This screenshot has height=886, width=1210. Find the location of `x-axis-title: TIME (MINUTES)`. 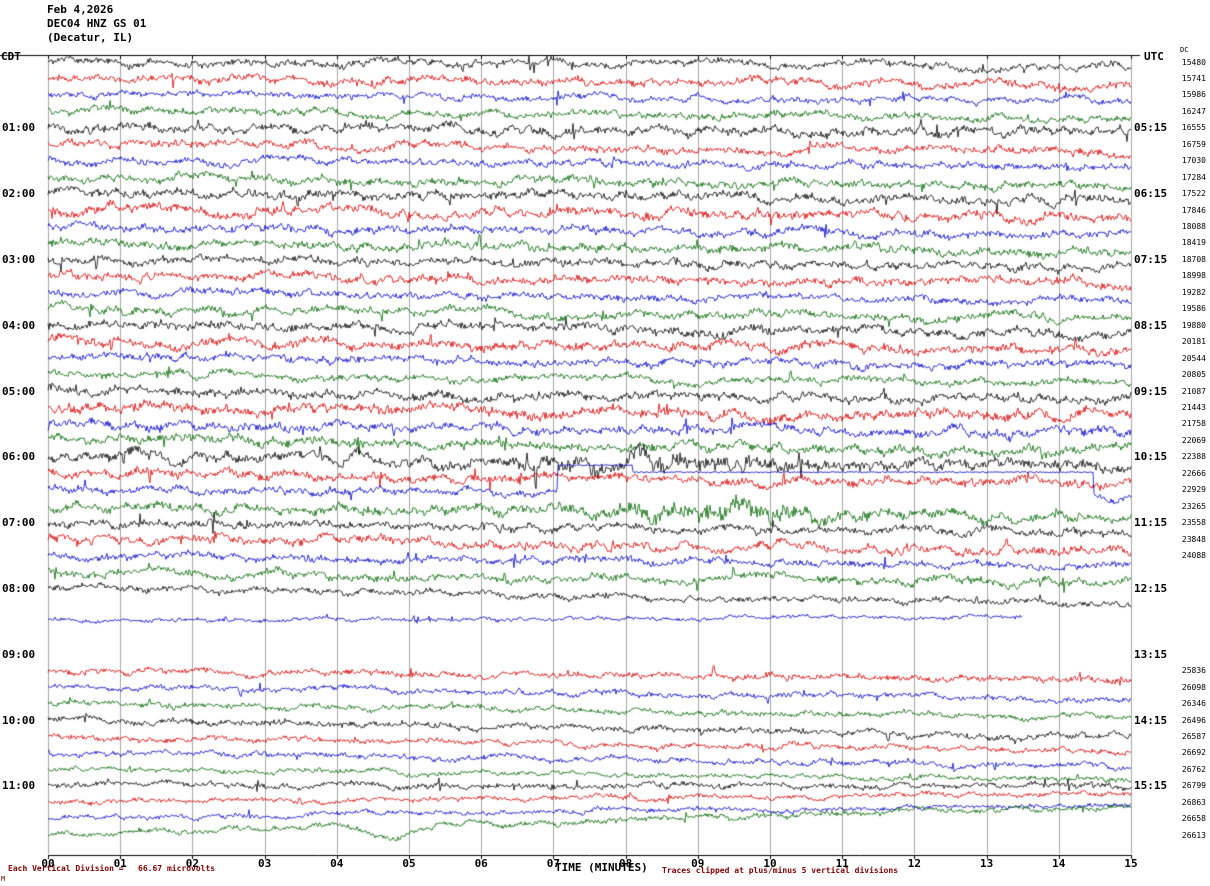

x-axis-title: TIME (MINUTES) is located at coordinates (601, 867).